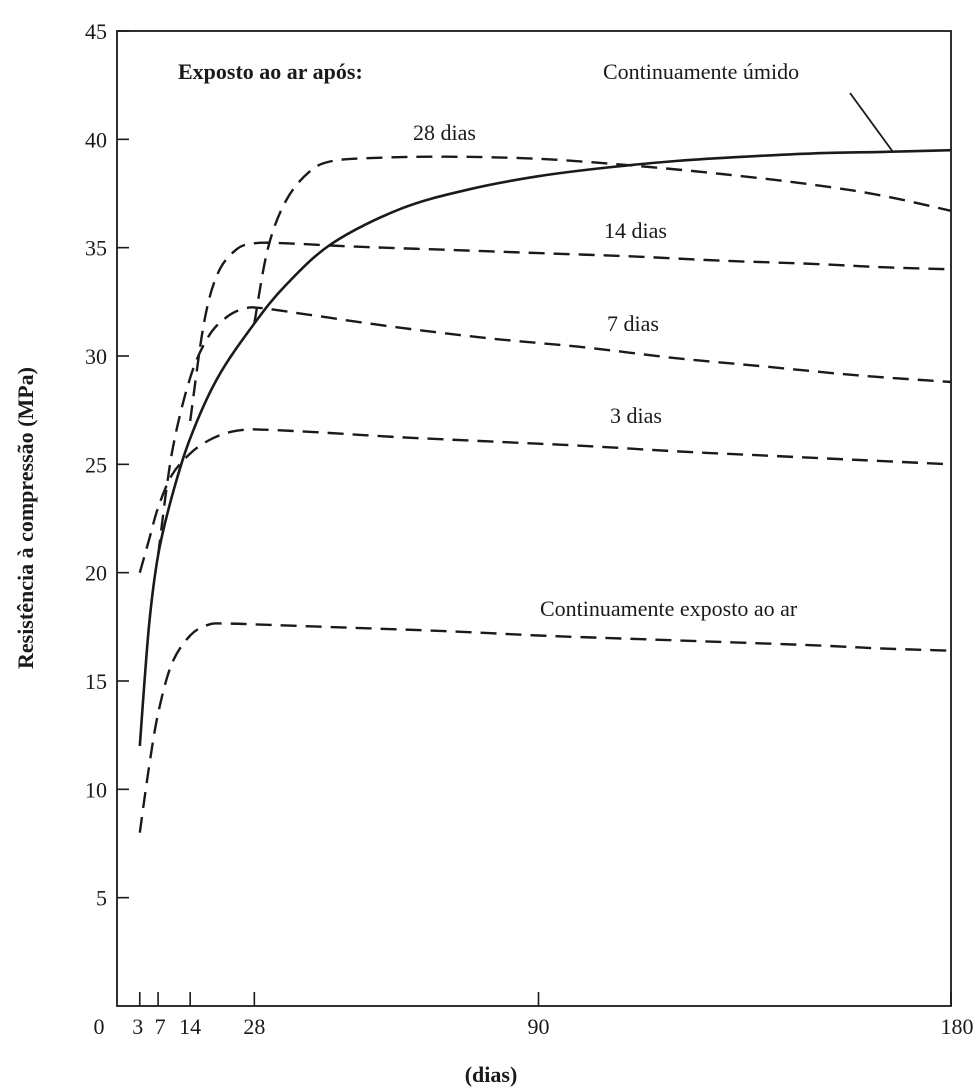  Describe the element at coordinates (96, 31) in the screenshot. I see `y-tick-label-45: 45` at that location.